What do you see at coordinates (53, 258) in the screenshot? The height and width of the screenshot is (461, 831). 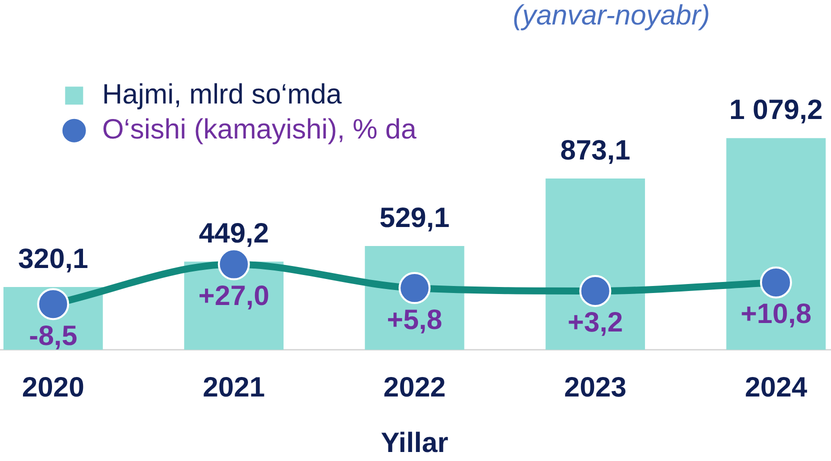 I see `data-label: 320,1` at bounding box center [53, 258].